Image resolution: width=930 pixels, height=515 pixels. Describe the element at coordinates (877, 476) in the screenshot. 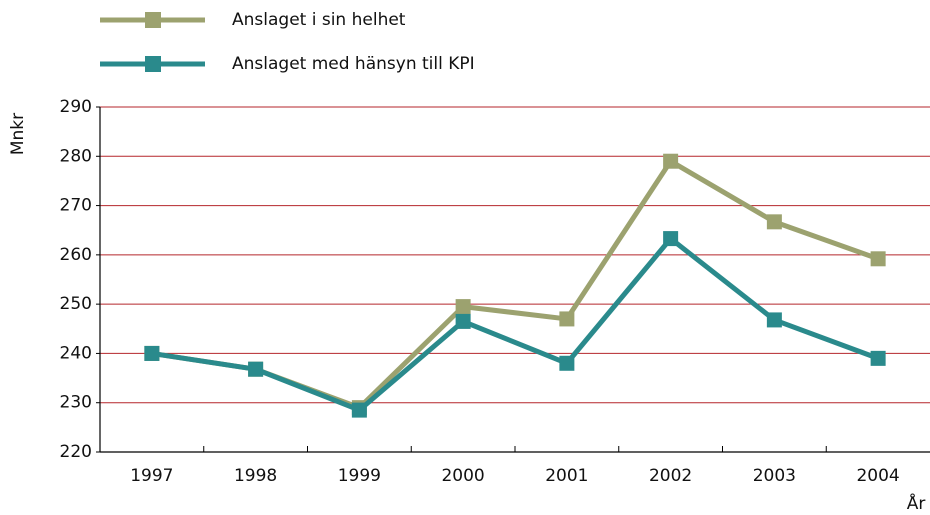

I see `x-tick-label: 2004` at that location.